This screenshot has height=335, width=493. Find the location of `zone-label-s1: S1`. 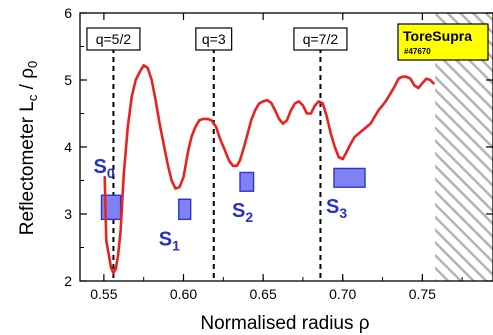

zone-label-s1: S1 is located at coordinates (169, 240).